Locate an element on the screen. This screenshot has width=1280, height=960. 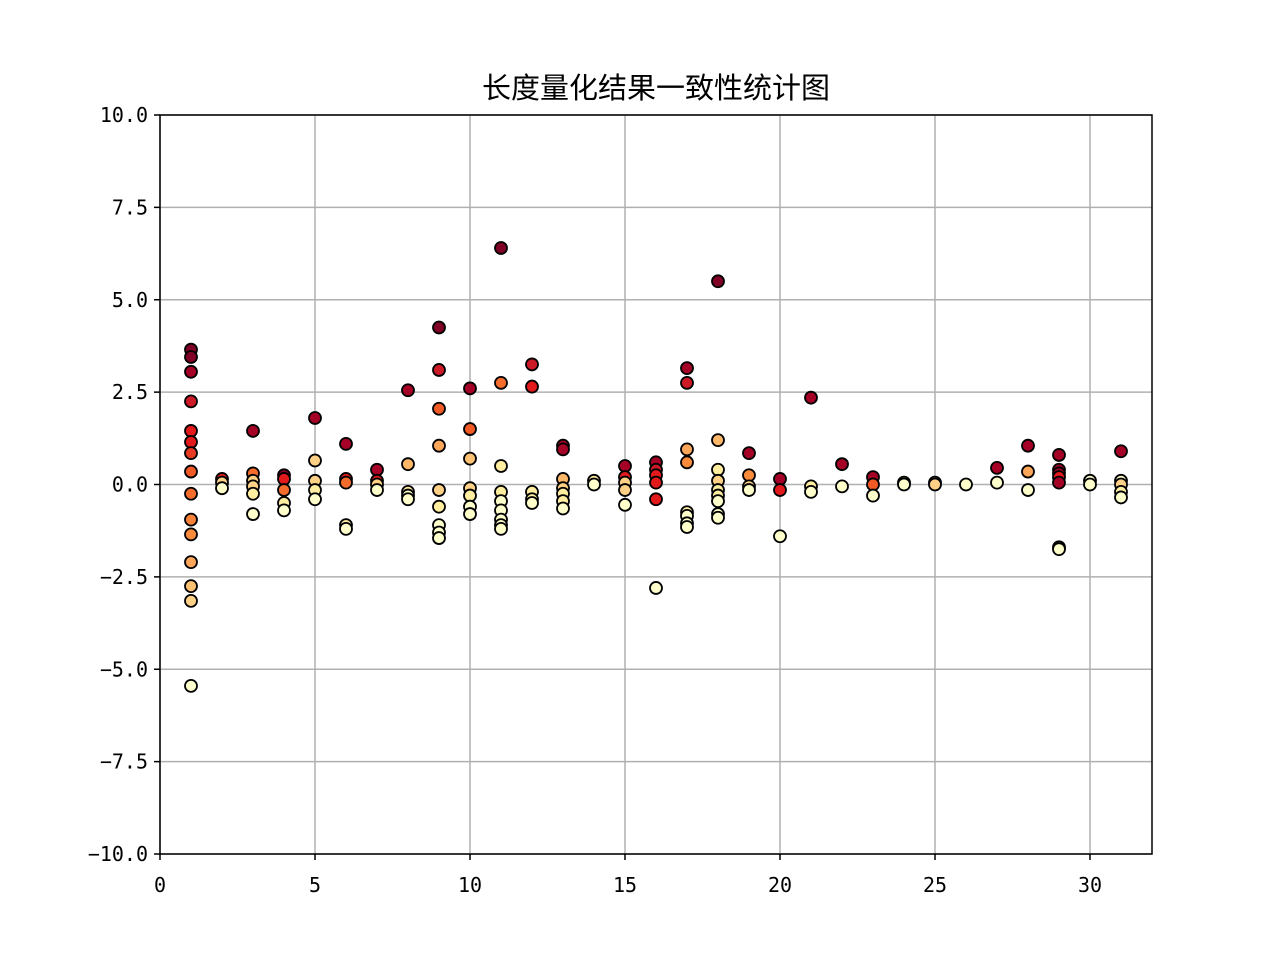
y-tick-label: 0.0 is located at coordinates (130, 485).